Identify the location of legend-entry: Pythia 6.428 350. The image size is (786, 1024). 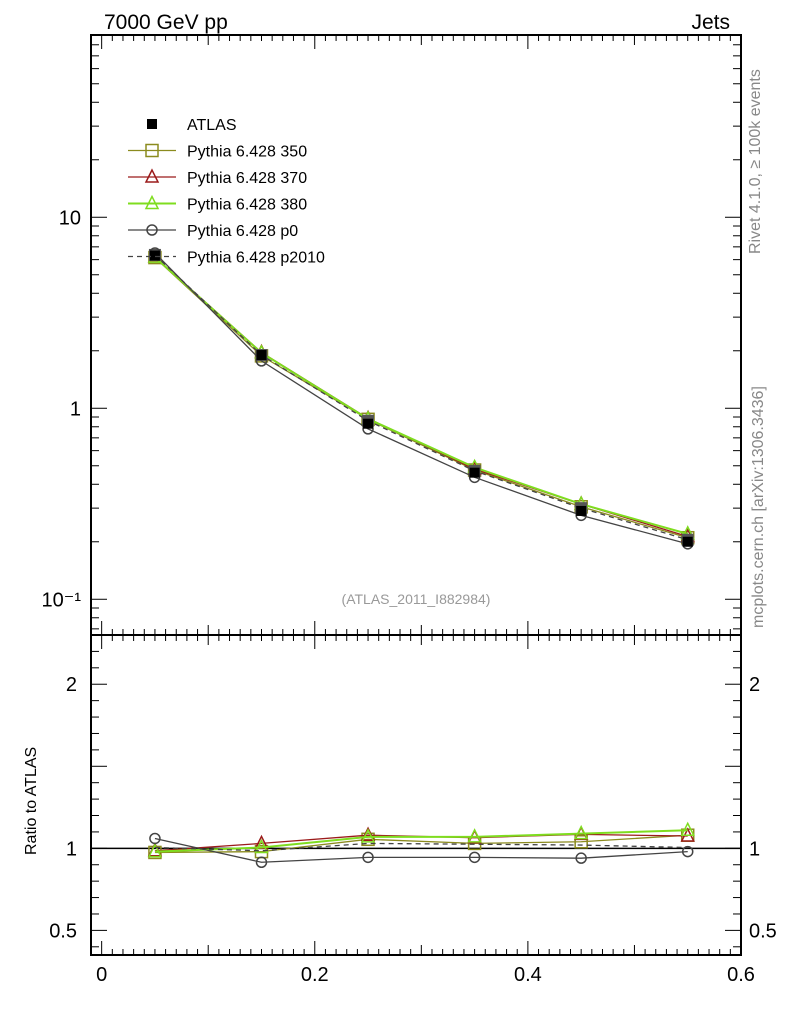
(217, 152).